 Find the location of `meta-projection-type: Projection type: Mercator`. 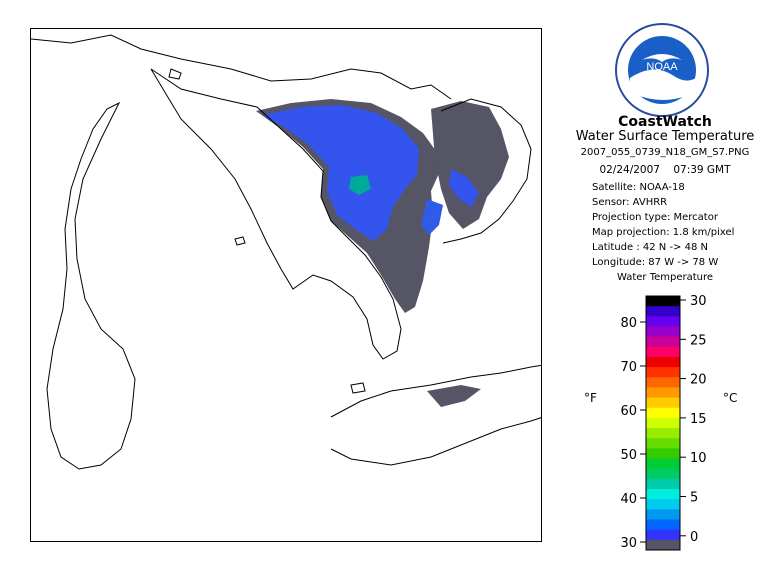

meta-projection-type: Projection type: Mercator is located at coordinates (655, 217).